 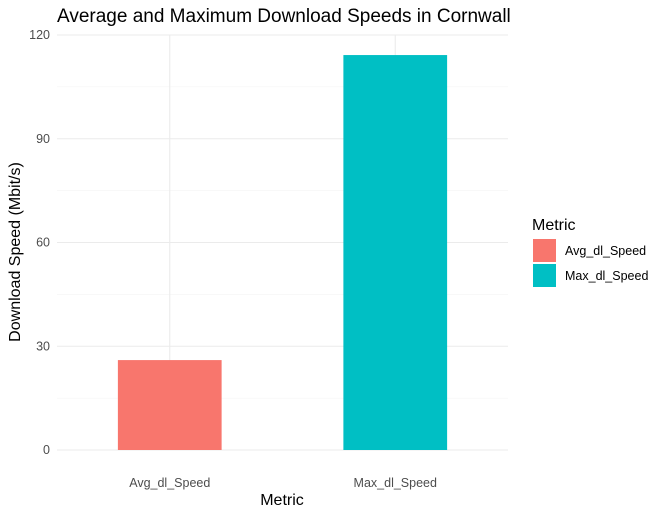 What do you see at coordinates (169, 483) in the screenshot?
I see `x-tick-label: Avg_dl_Speed` at bounding box center [169, 483].